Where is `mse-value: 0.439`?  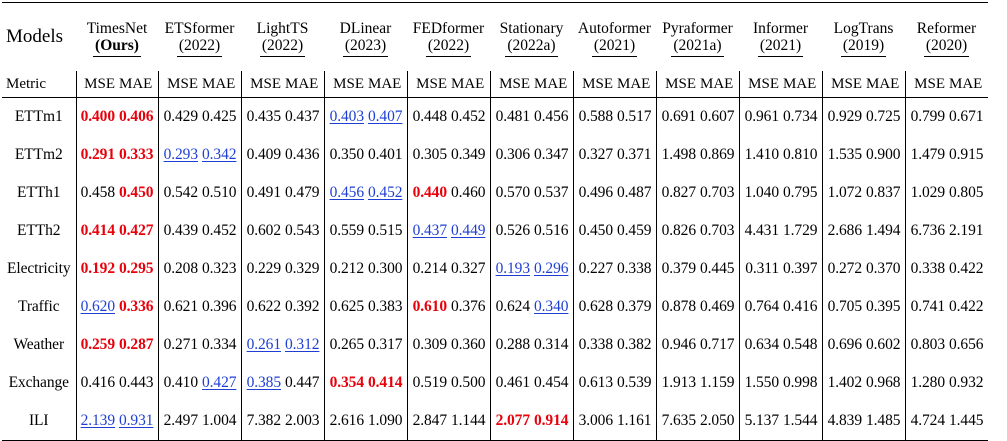 mse-value: 0.439 is located at coordinates (180, 230).